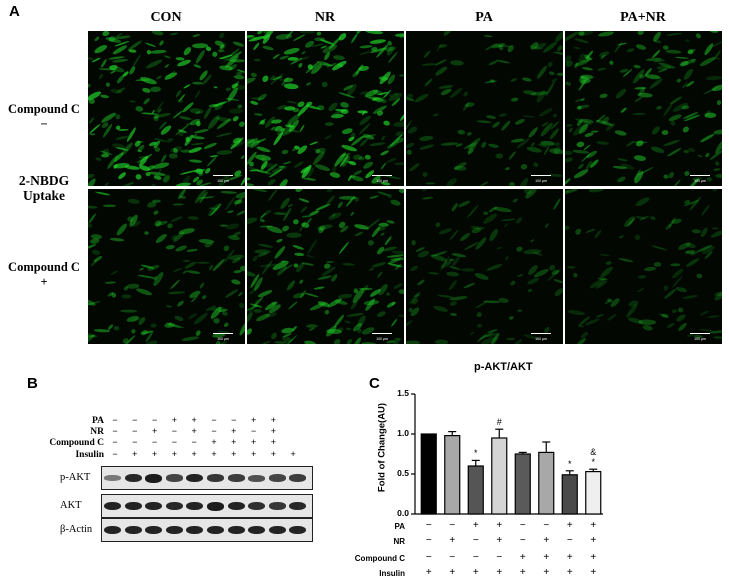 This screenshot has width=729, height=583. I want to click on row-label-bottom-line1: Compound C, so click(44, 267).